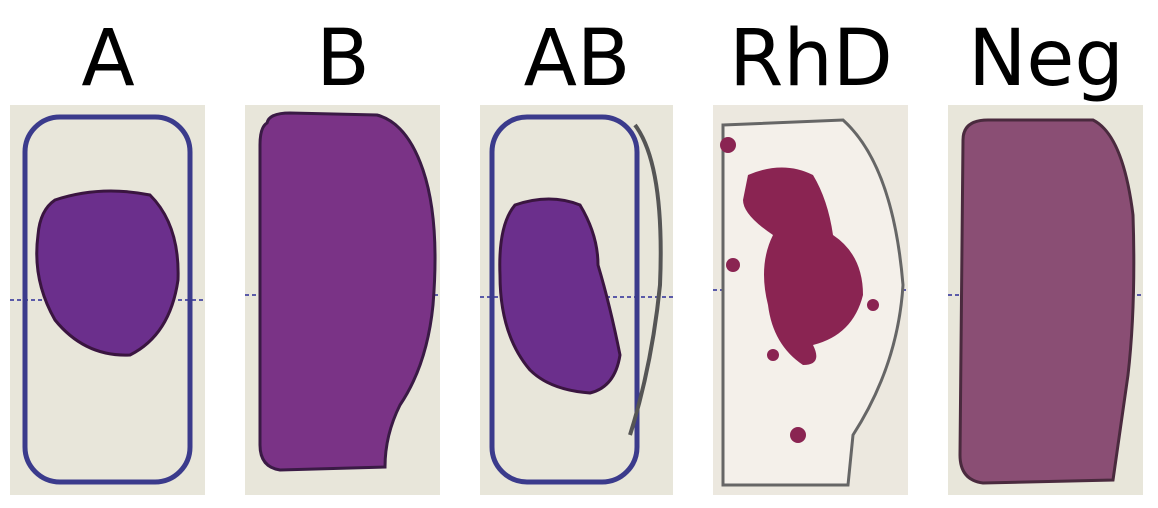  What do you see at coordinates (577, 59) in the screenshot?
I see `panel-label: AB` at bounding box center [577, 59].